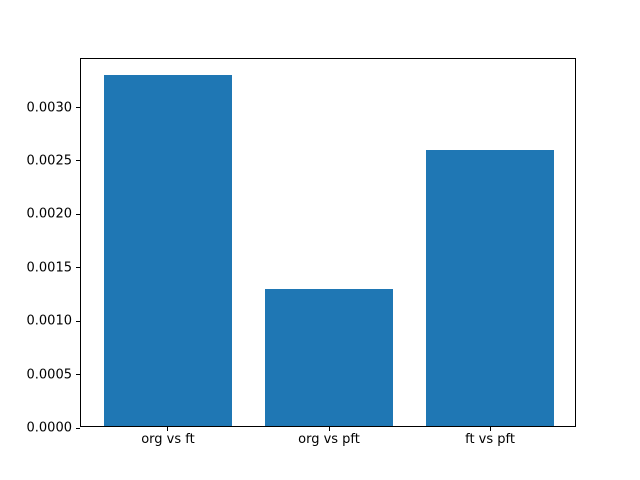 Image resolution: width=640 pixels, height=480 pixels. Describe the element at coordinates (329, 439) in the screenshot. I see `x-tick-label: org vs pft` at that location.